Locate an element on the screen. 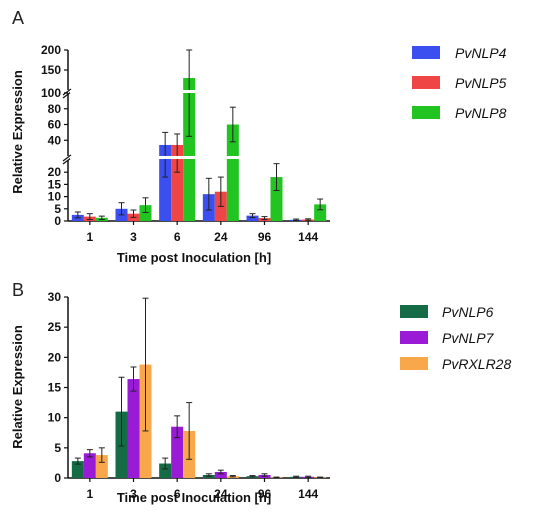  legend-label: PvNLP5 is located at coordinates (481, 83).